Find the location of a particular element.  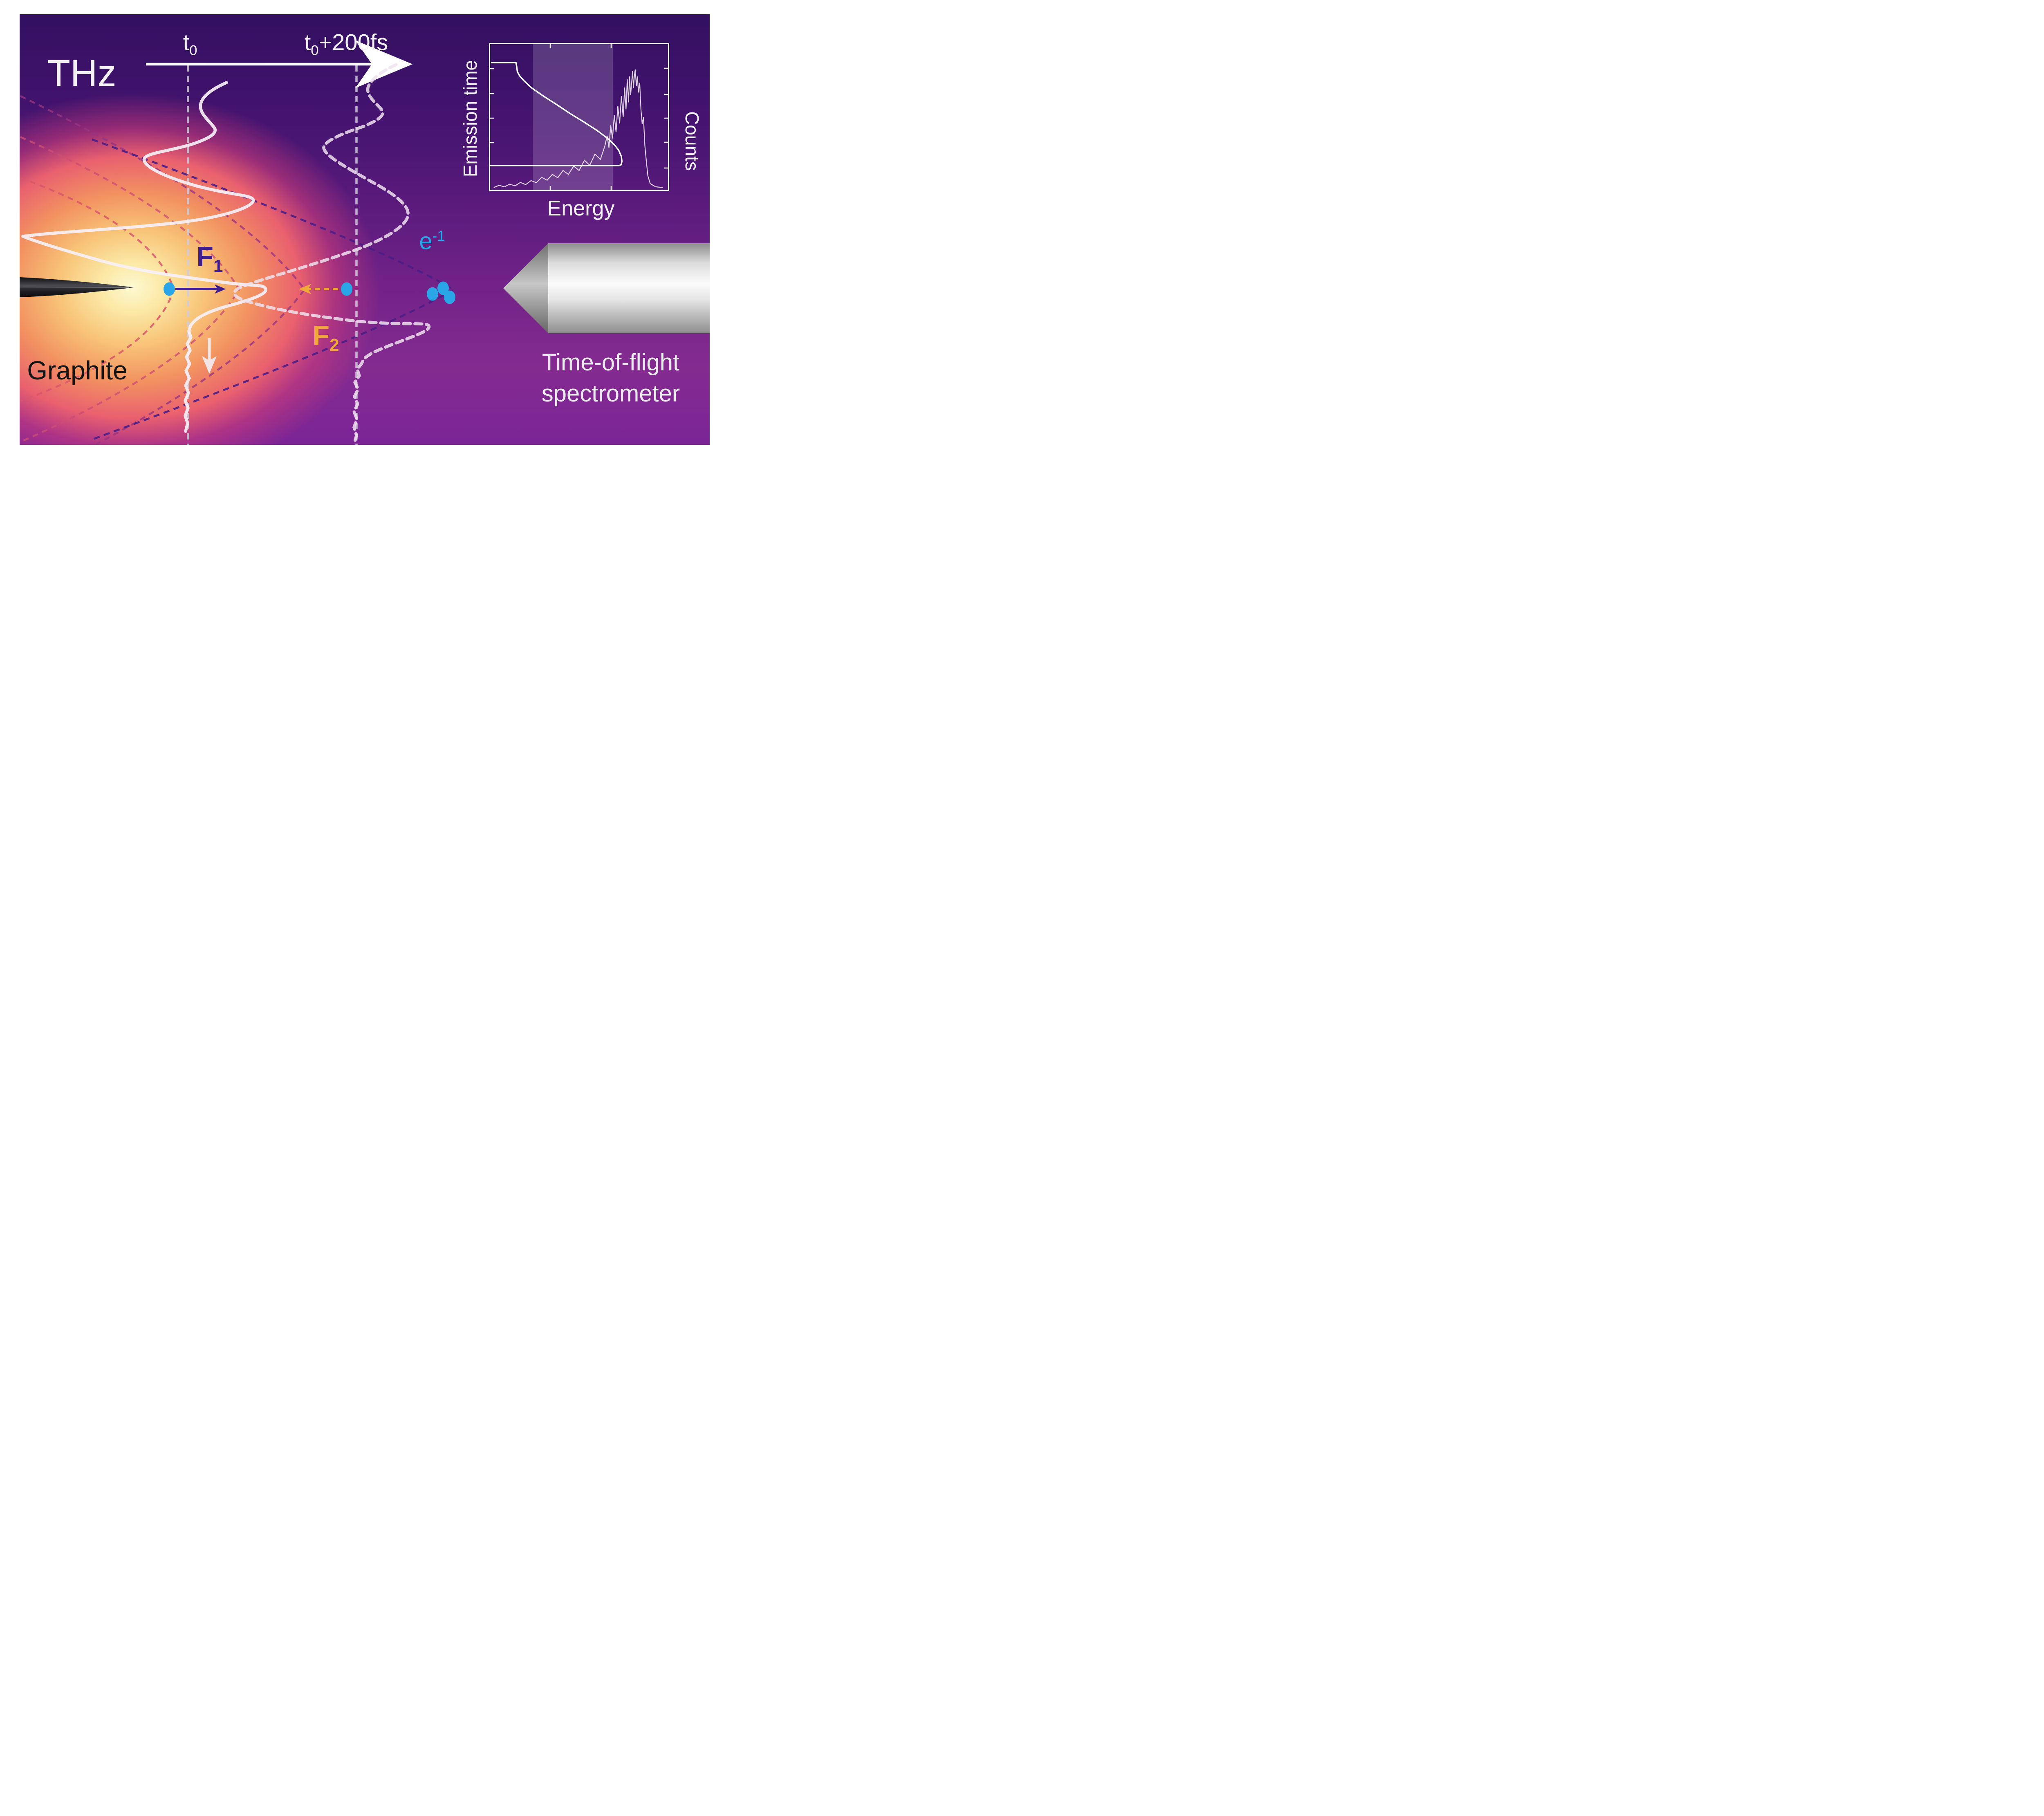

spectrometer-body is located at coordinates (629, 288).